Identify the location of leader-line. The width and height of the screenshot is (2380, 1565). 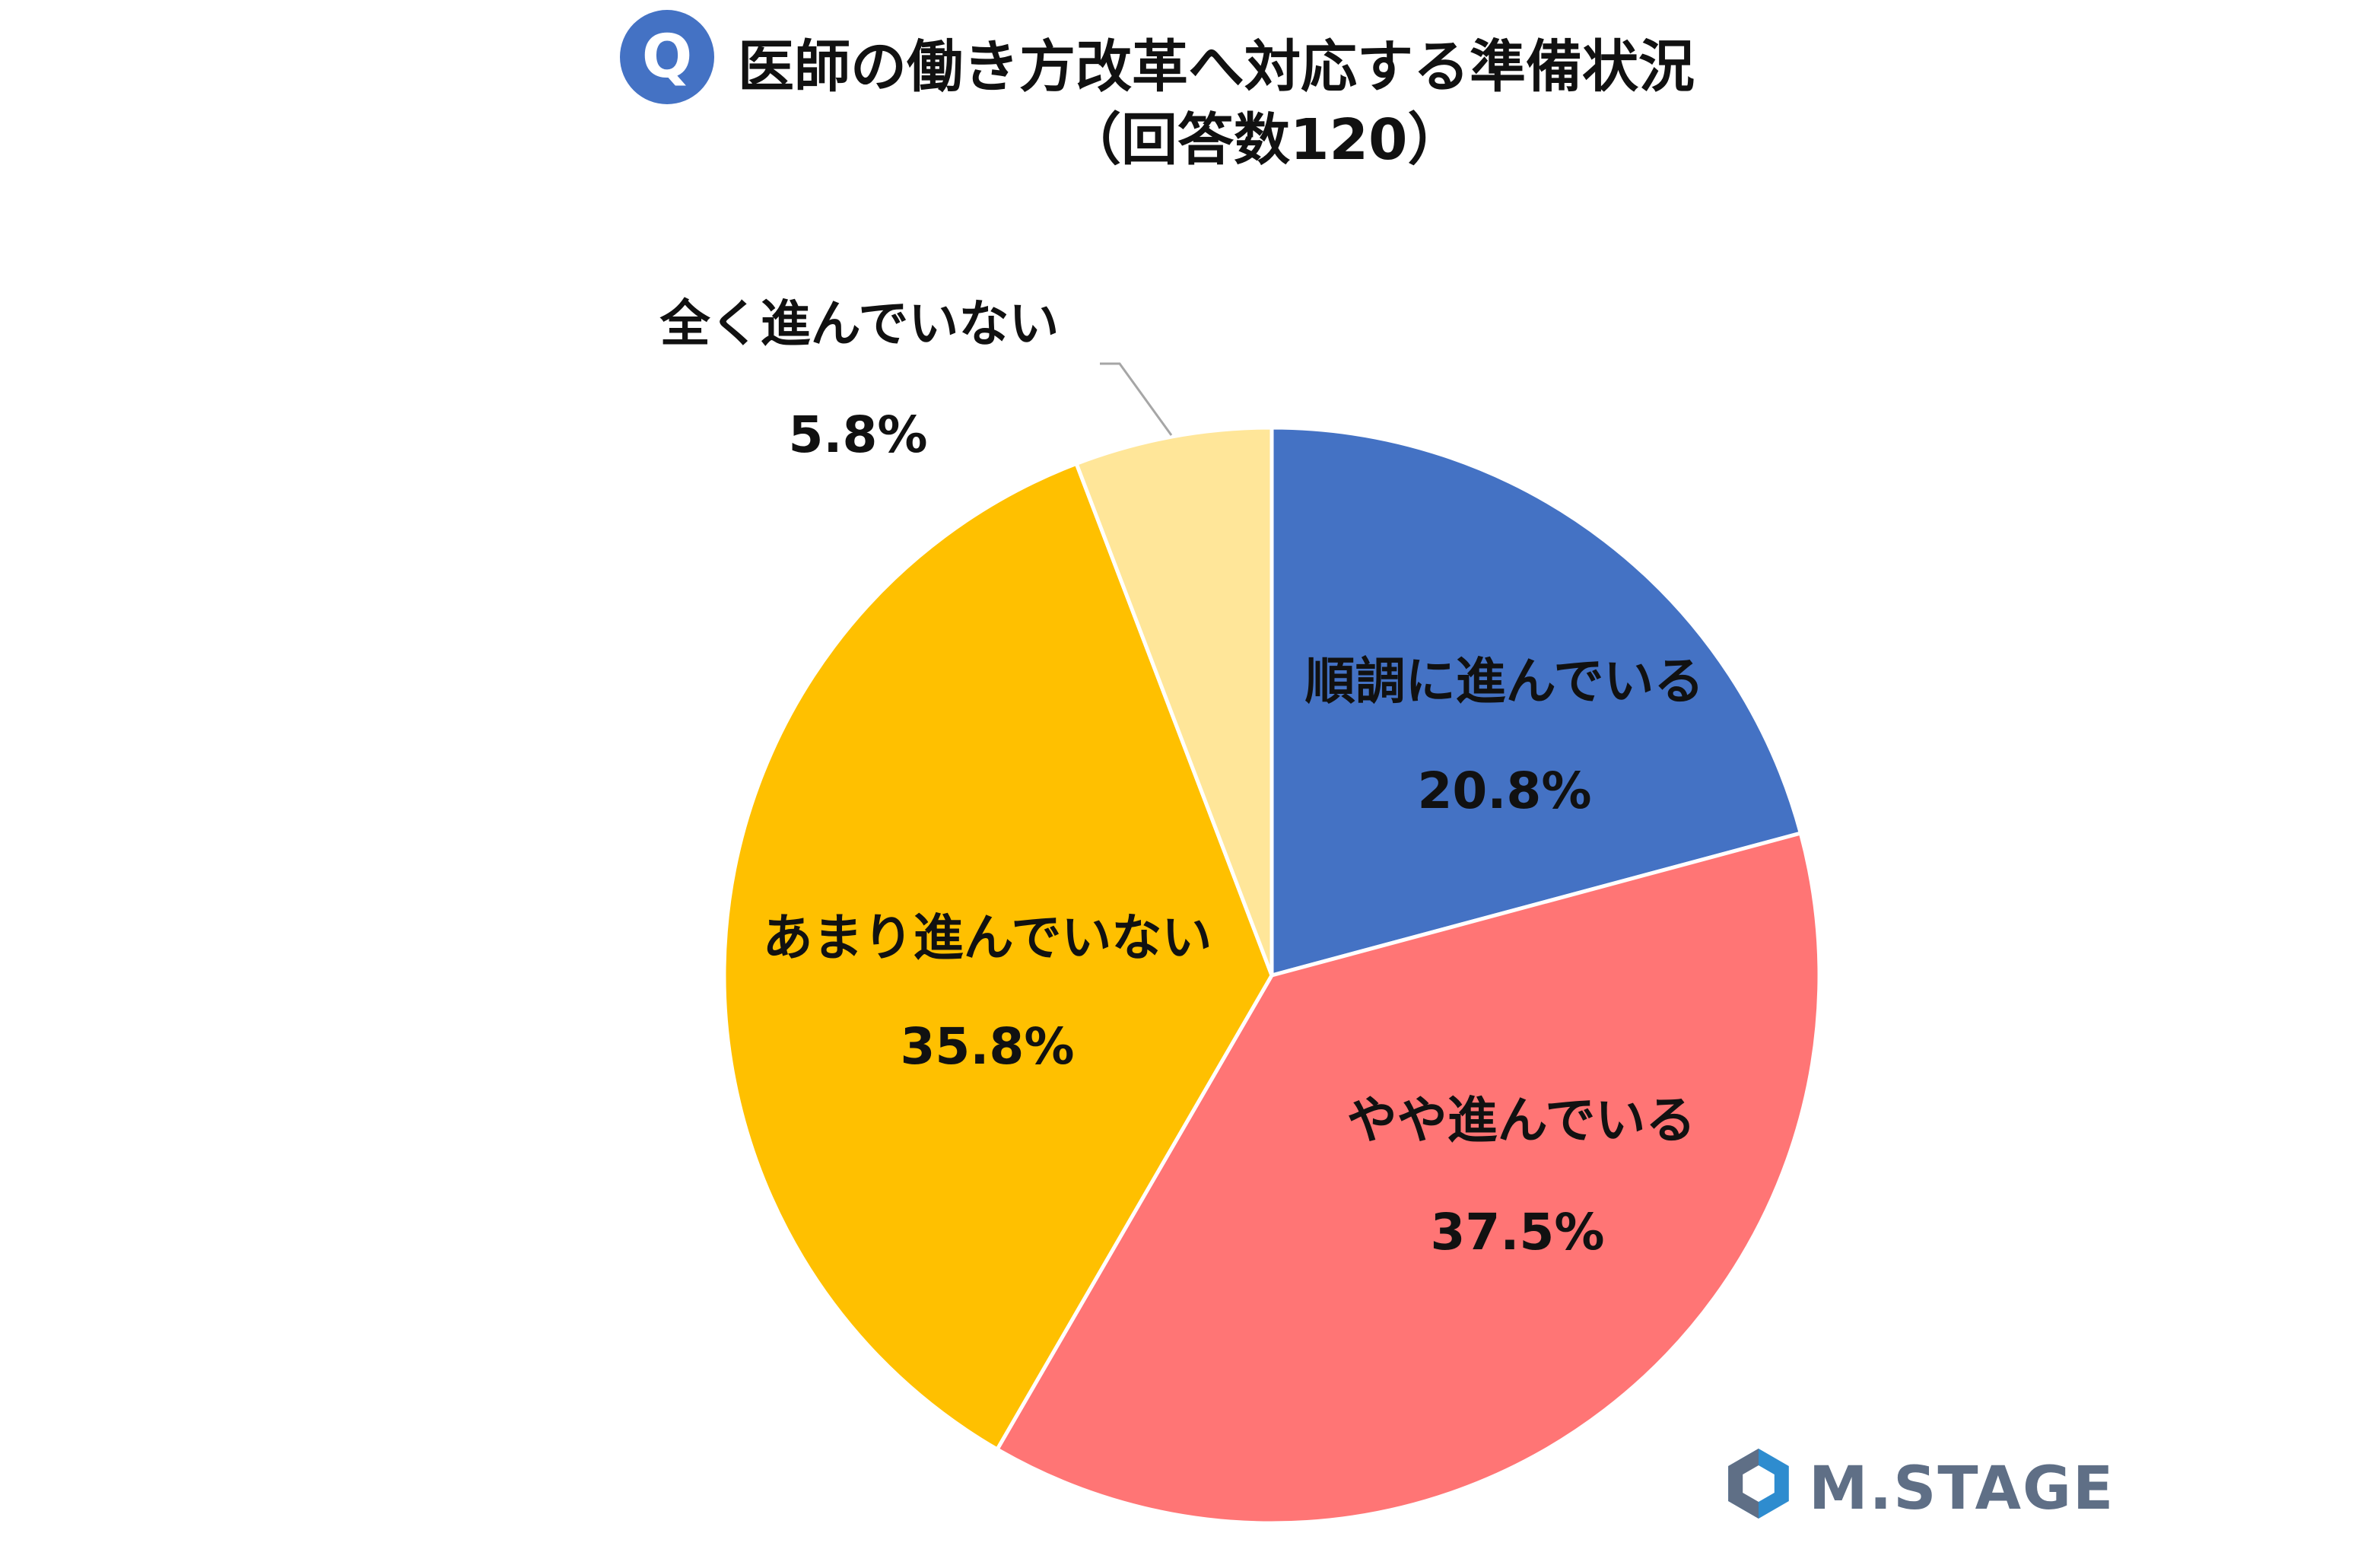
(1136, 399).